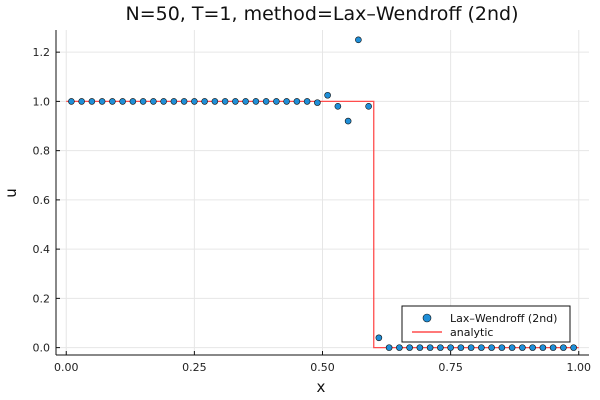 Image resolution: width=600 pixels, height=400 pixels. What do you see at coordinates (471, 332) in the screenshot?
I see `legend-label-1: analytic` at bounding box center [471, 332].